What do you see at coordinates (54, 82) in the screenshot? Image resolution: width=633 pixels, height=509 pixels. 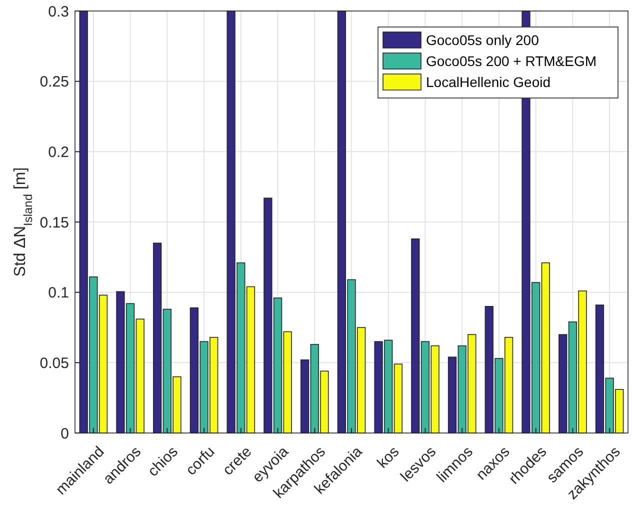 I see `y-tick-label: 0.25` at bounding box center [54, 82].